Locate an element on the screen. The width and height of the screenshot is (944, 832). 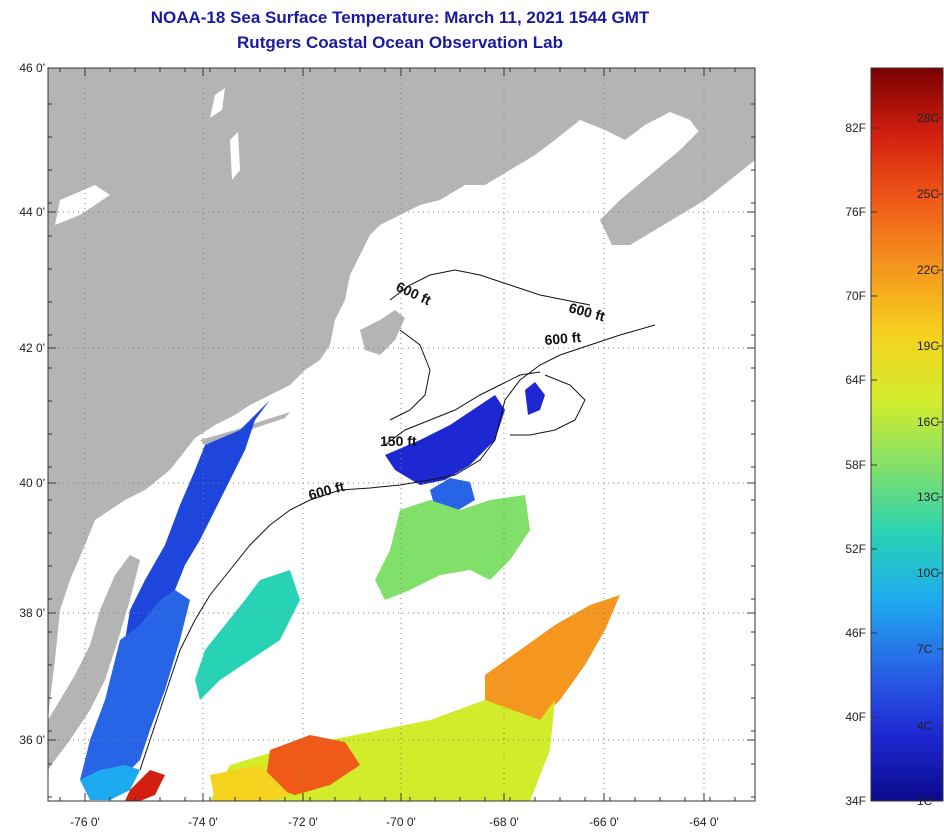
contour-150ft is located at coordinates (462, 408).